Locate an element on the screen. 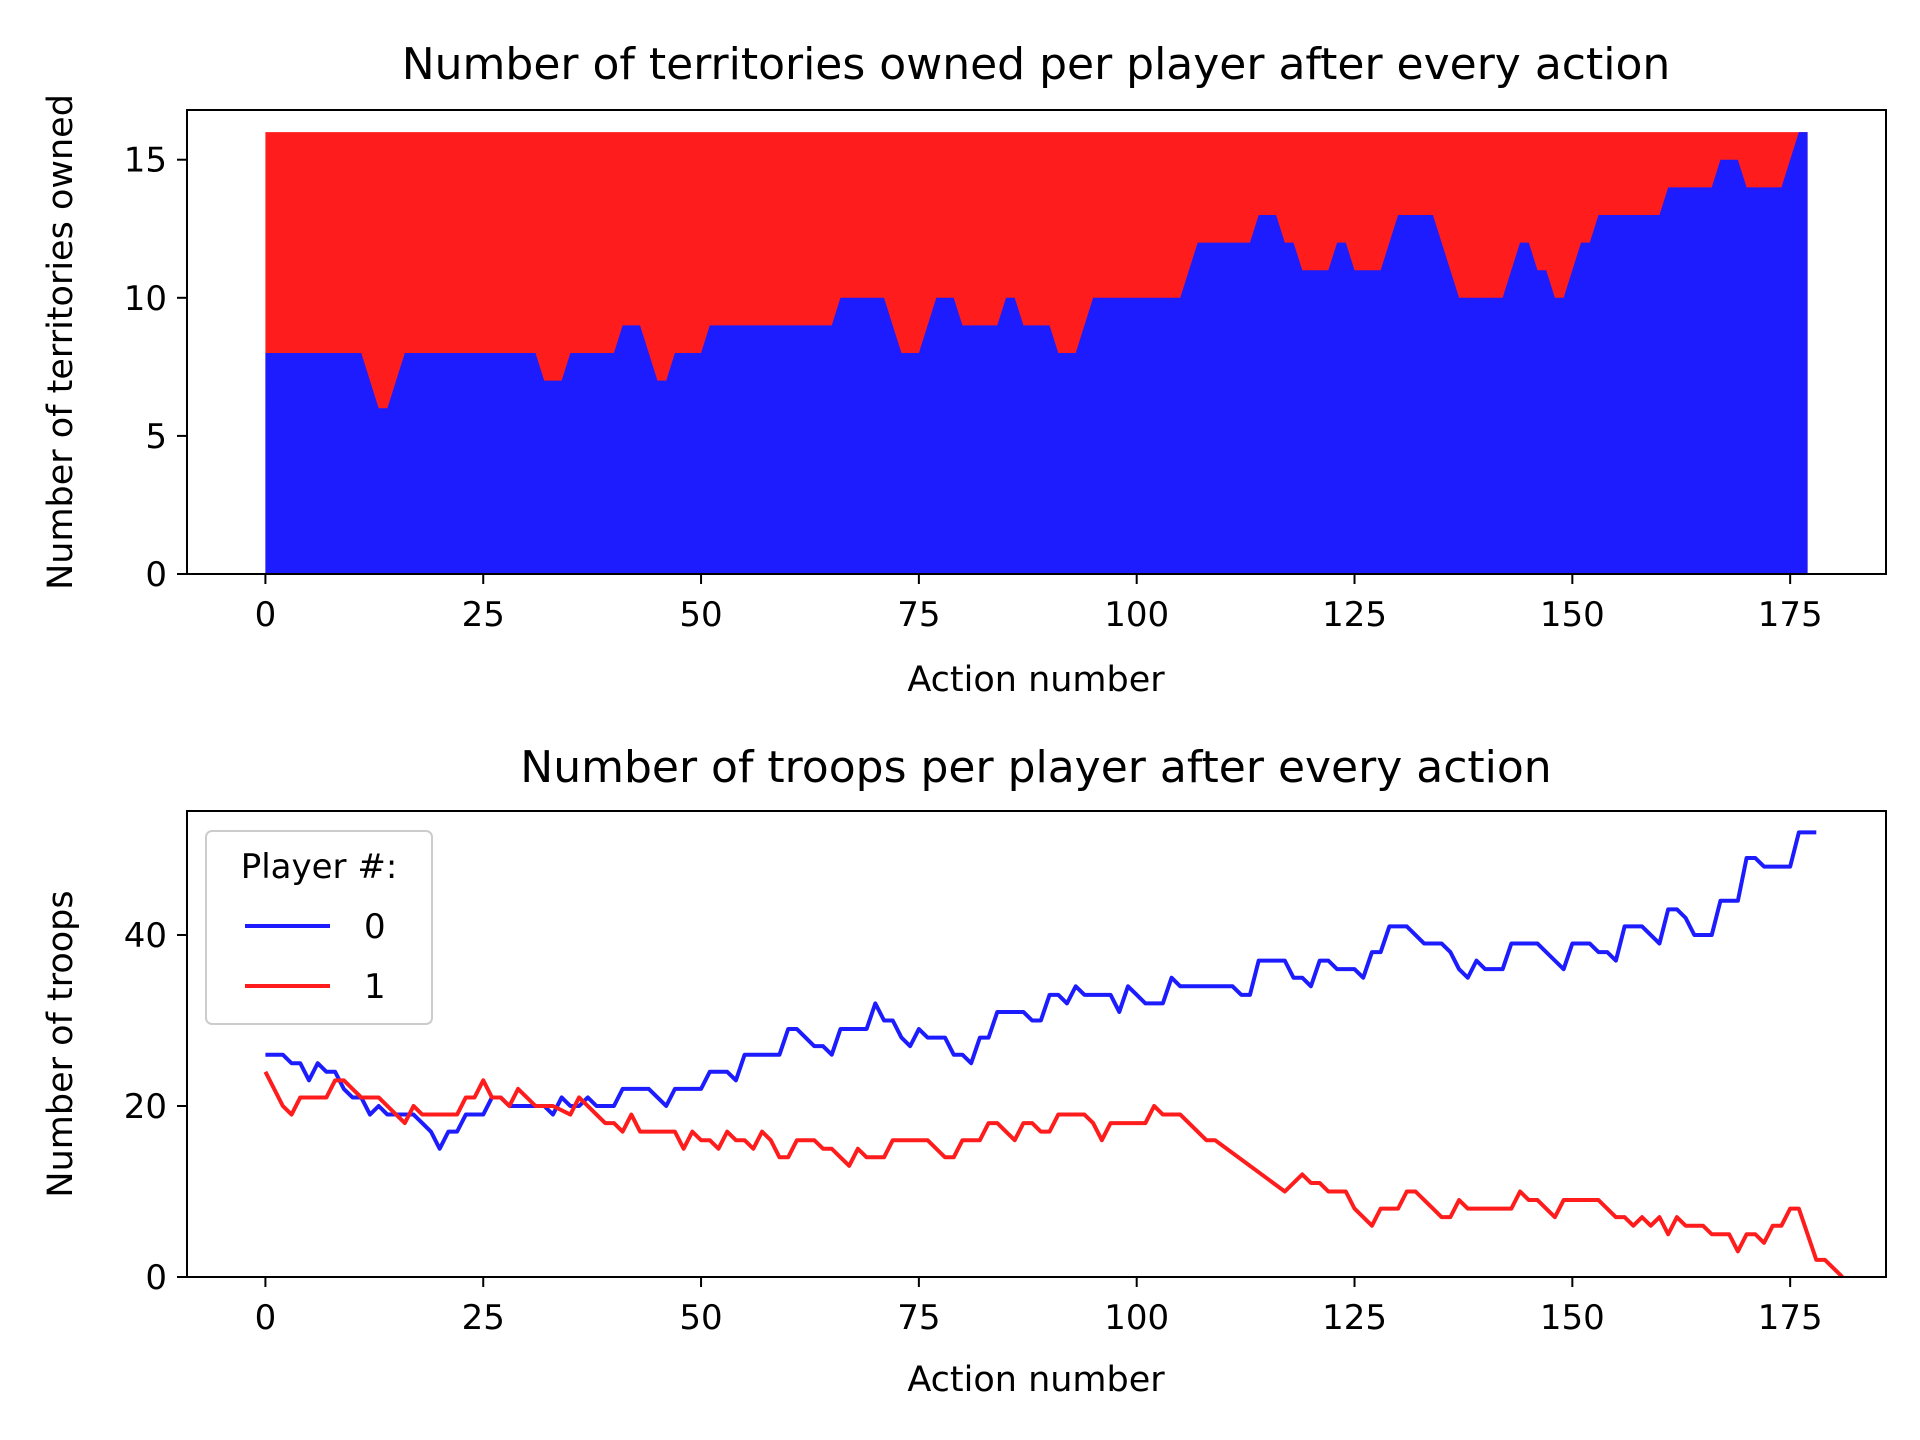 The image size is (1920, 1440). legend-label-player-1: 1 is located at coordinates (375, 987).